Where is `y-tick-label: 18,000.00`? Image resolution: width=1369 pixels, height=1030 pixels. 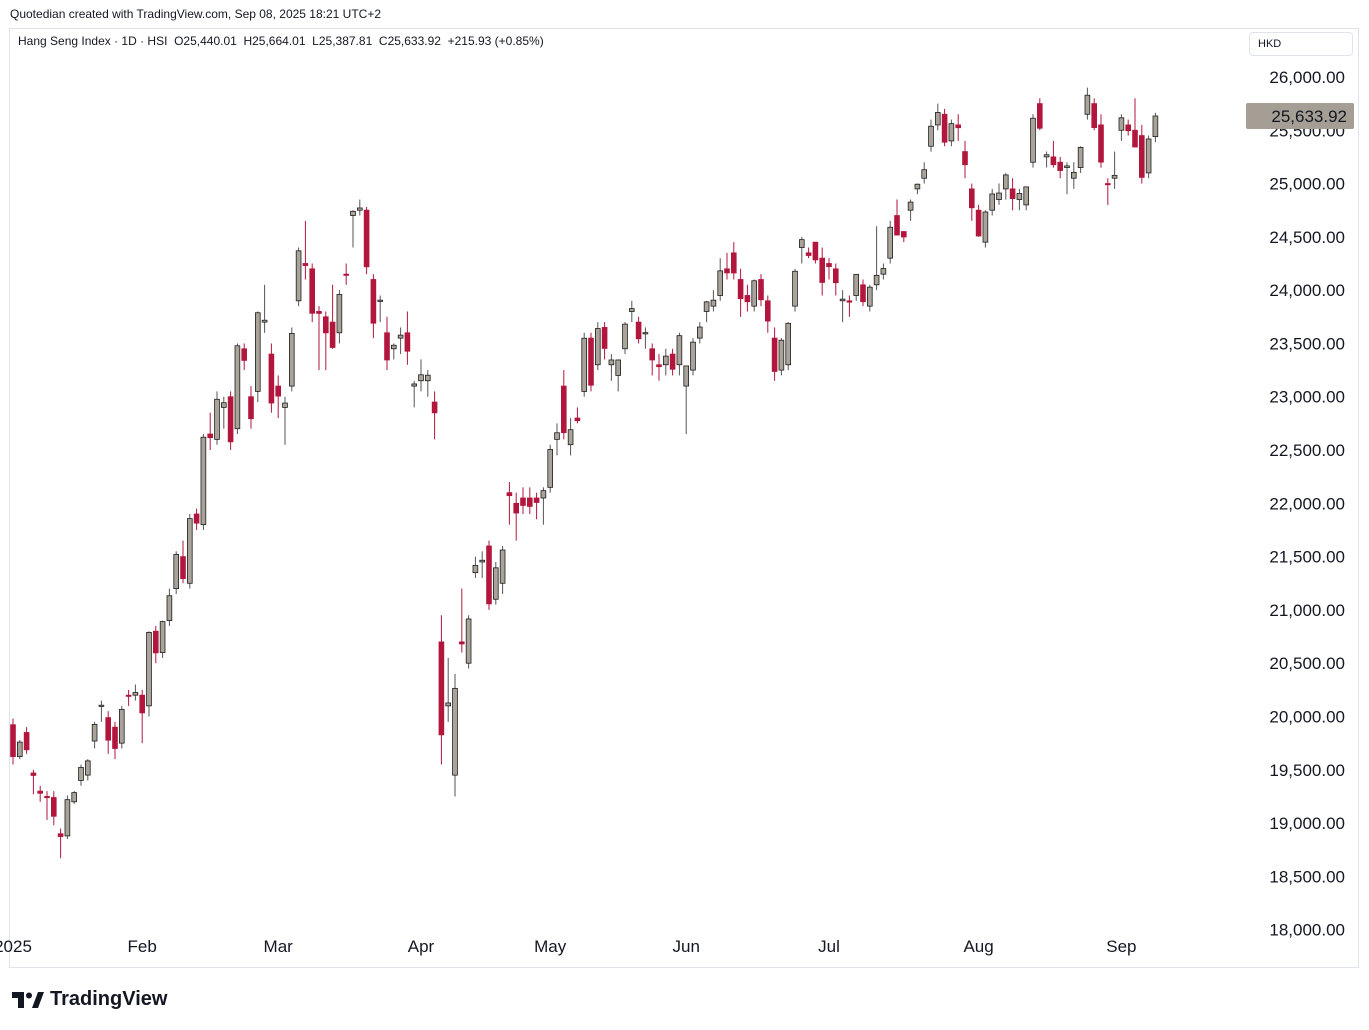 y-tick-label: 18,000.00 is located at coordinates (1307, 930).